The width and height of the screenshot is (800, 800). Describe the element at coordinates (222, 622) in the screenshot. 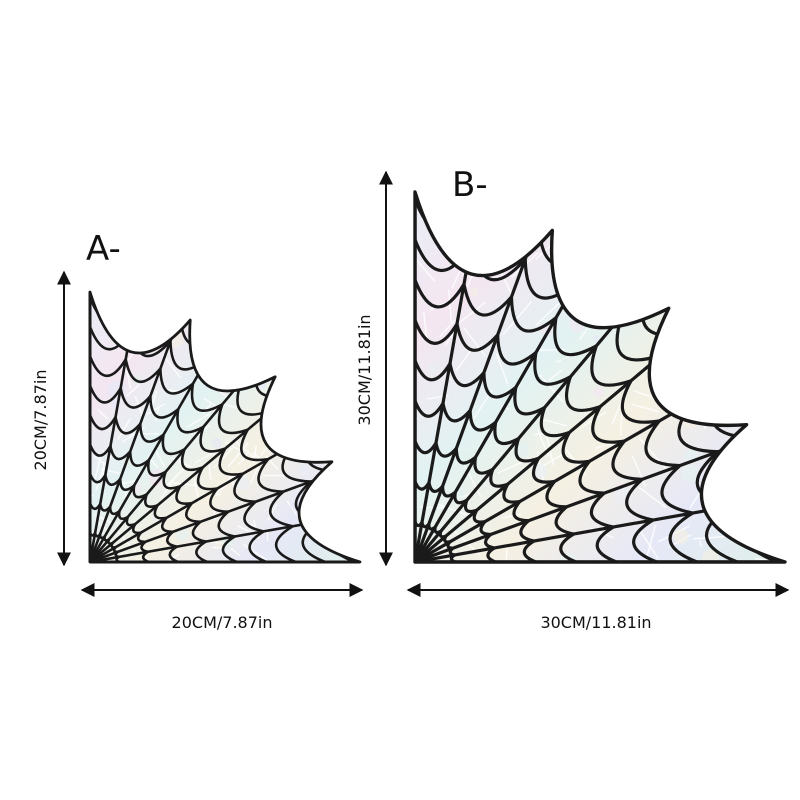

I see `width-label-a: 20CM/7.87in` at that location.